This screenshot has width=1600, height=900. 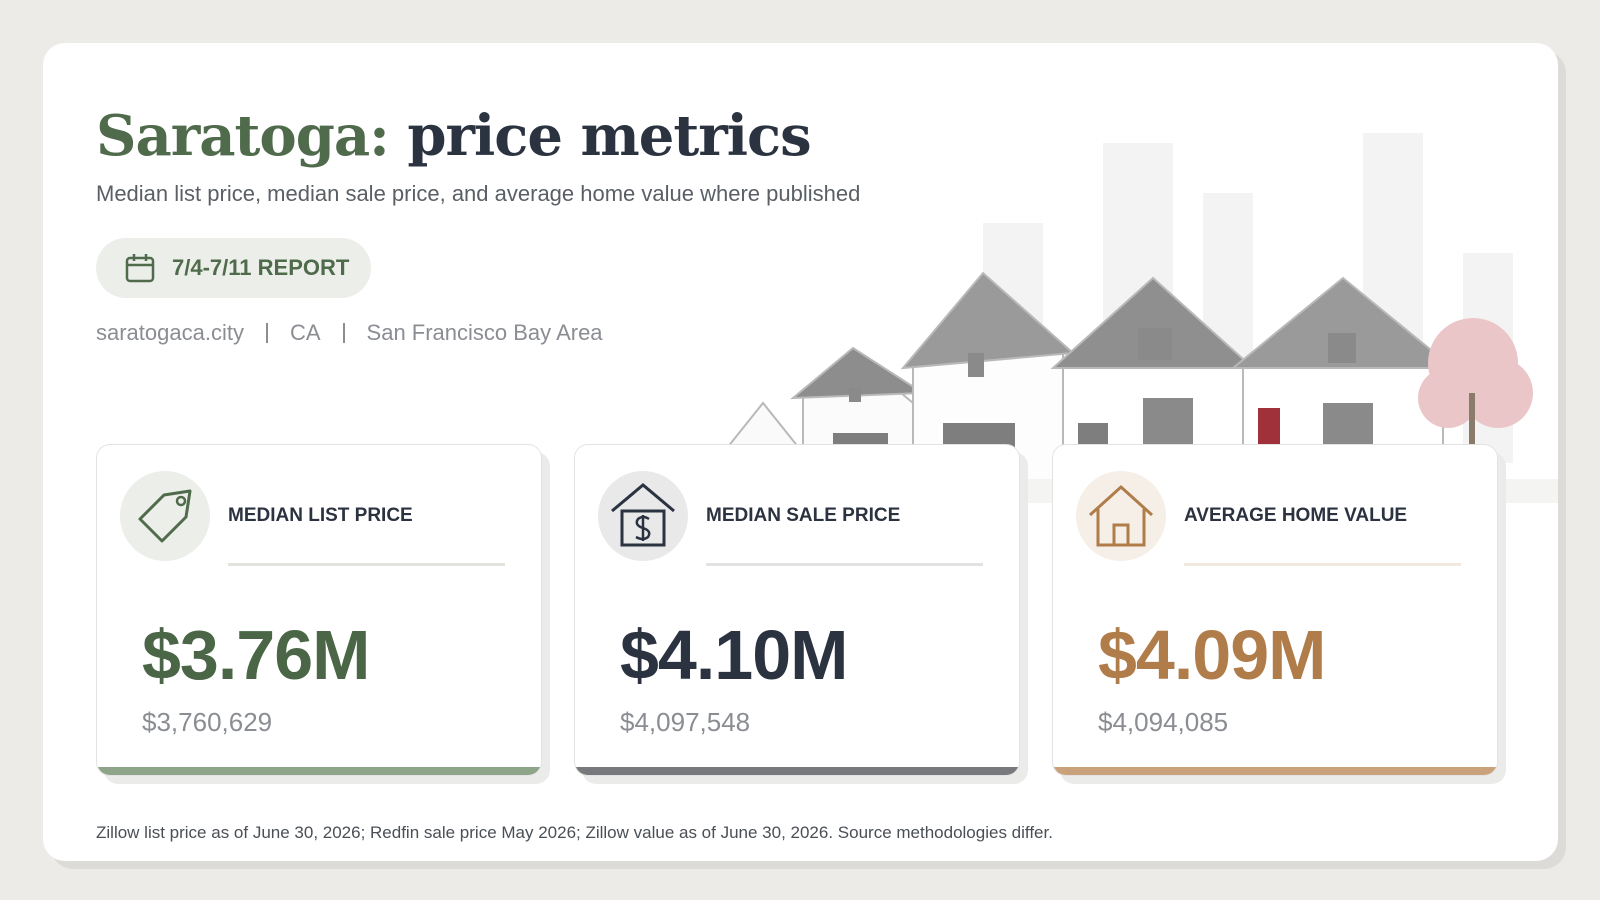 What do you see at coordinates (320, 515) in the screenshot?
I see `card-label: MEDIAN LIST PRICE` at bounding box center [320, 515].